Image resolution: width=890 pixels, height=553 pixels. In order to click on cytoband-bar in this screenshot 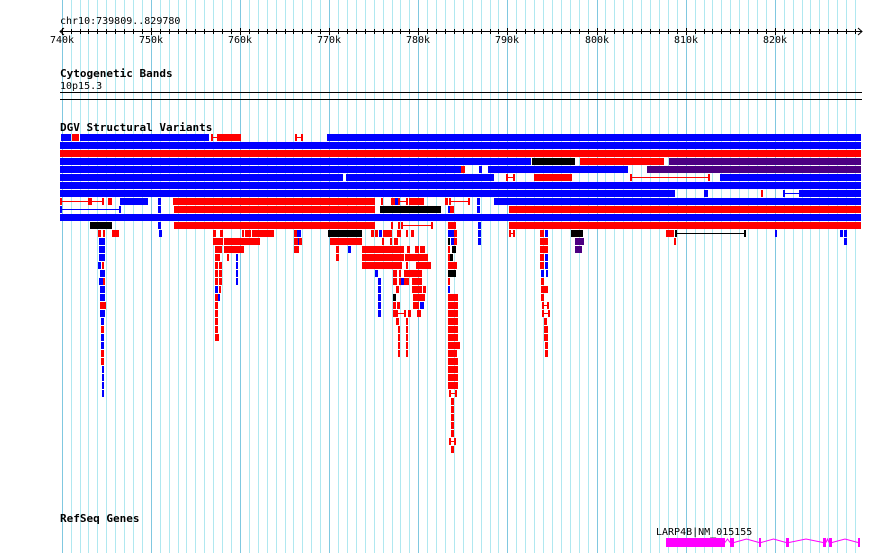, I will do `click(461, 96)`.